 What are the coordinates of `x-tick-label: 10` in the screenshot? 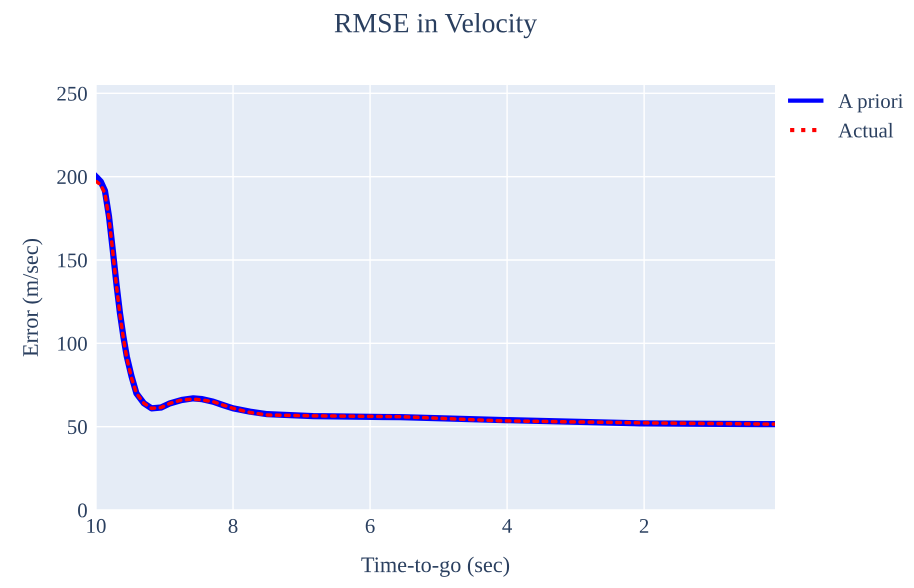 It's located at (96, 525).